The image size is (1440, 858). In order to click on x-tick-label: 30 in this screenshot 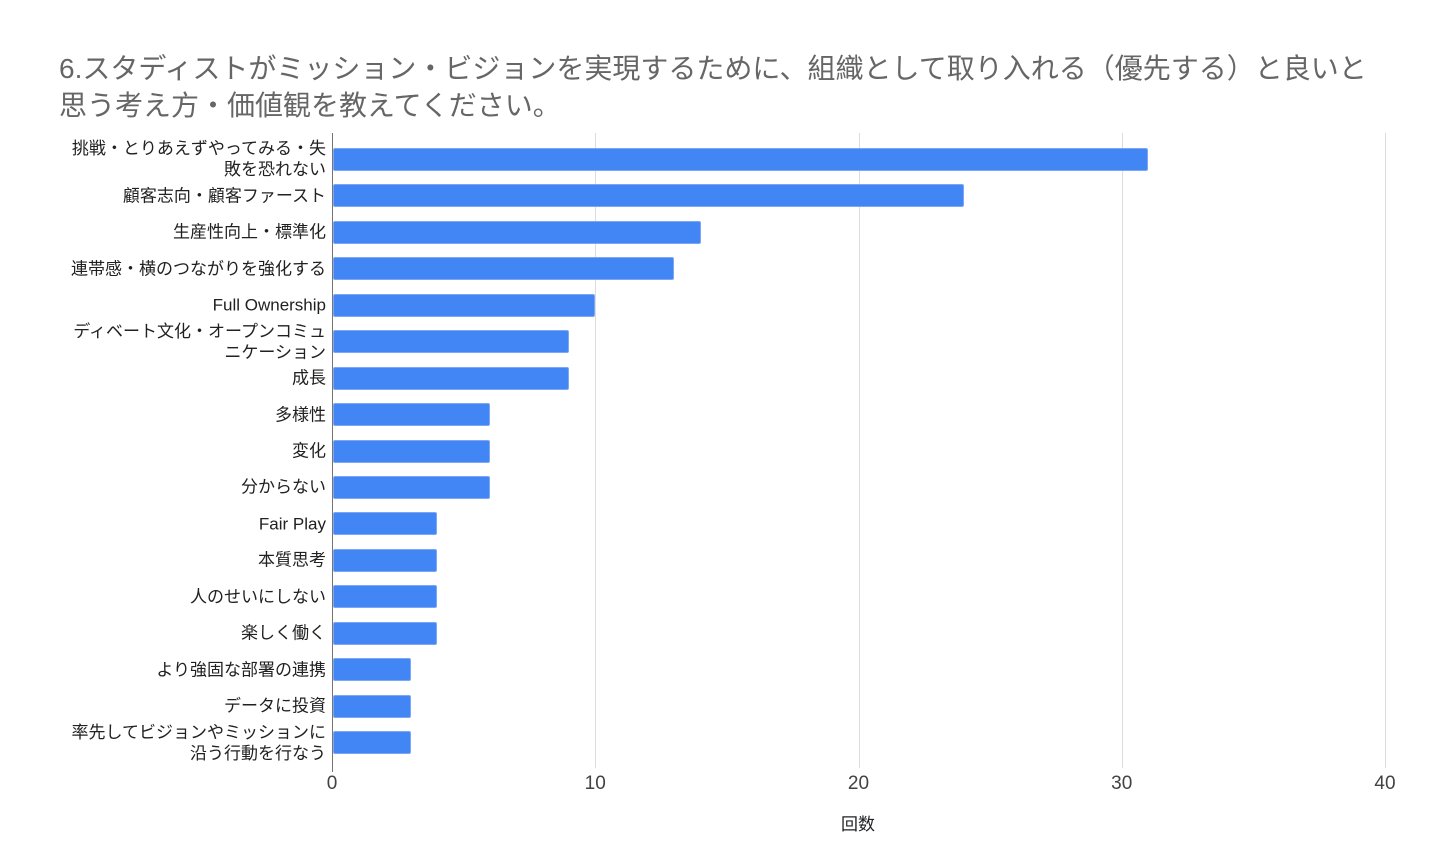, I will do `click(1122, 783)`.